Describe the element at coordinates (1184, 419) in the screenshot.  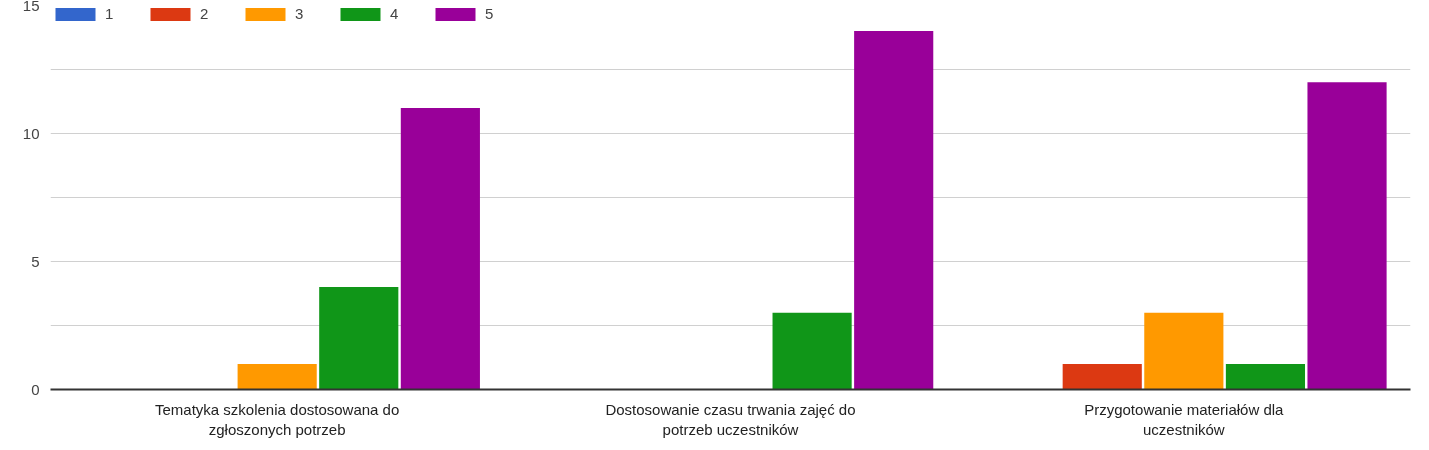
I see `x-tick-label: Przygotowanie materiałów dla uczestników` at that location.